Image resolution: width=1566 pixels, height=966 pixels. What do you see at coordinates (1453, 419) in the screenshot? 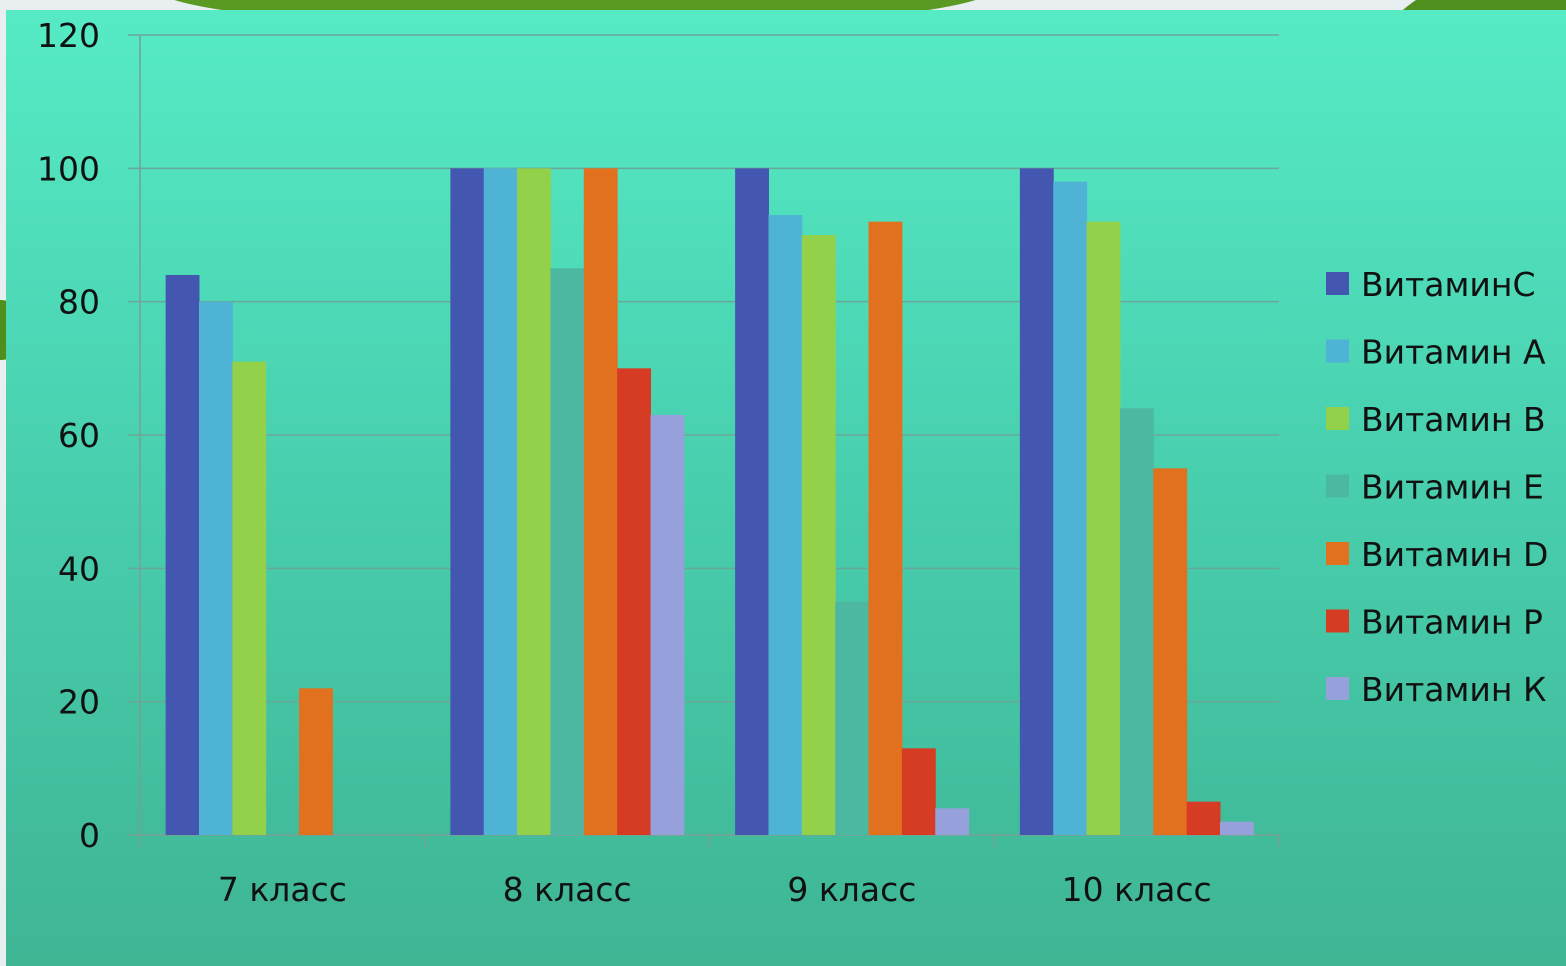
I see `legend-label: Витамин В` at bounding box center [1453, 419].